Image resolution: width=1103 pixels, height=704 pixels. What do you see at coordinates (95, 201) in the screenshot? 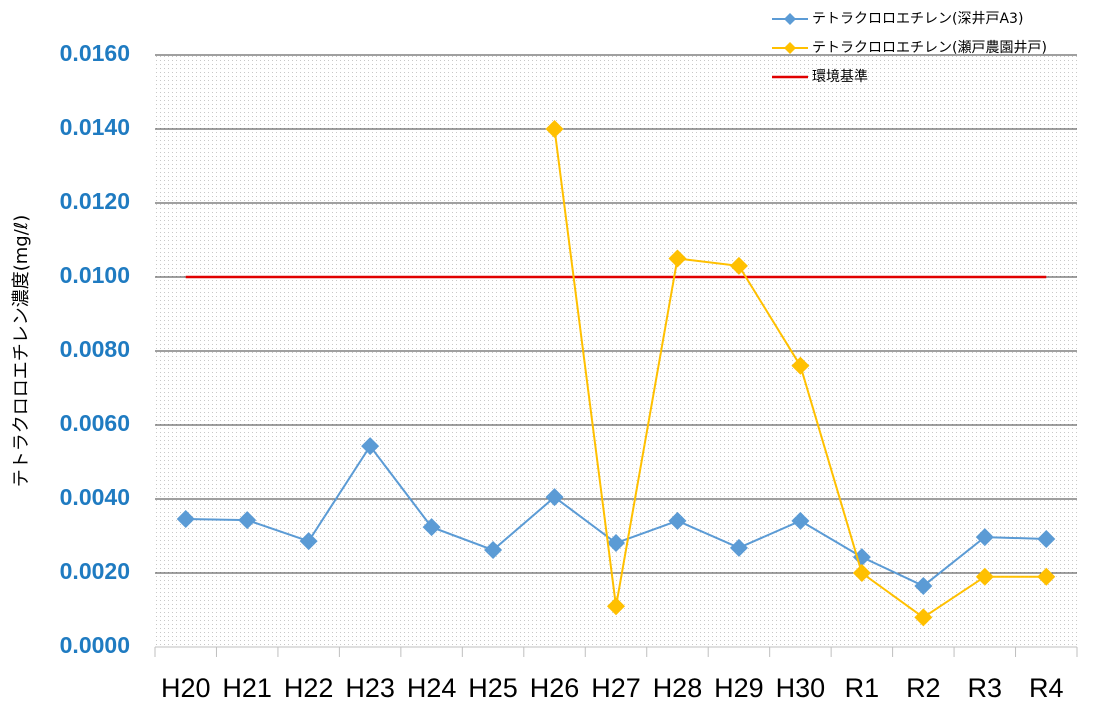
I see `y-tick-label: 0.0120` at bounding box center [95, 201].